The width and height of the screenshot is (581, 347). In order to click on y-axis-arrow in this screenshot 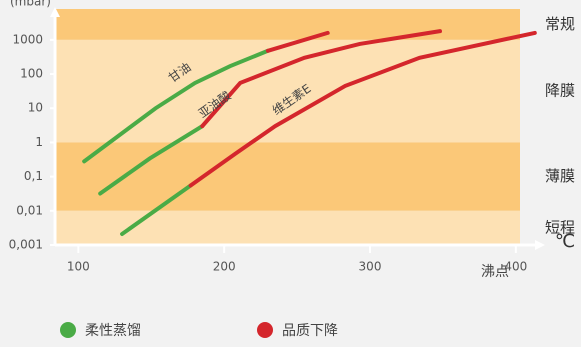, I will do `click(55, 12)`.